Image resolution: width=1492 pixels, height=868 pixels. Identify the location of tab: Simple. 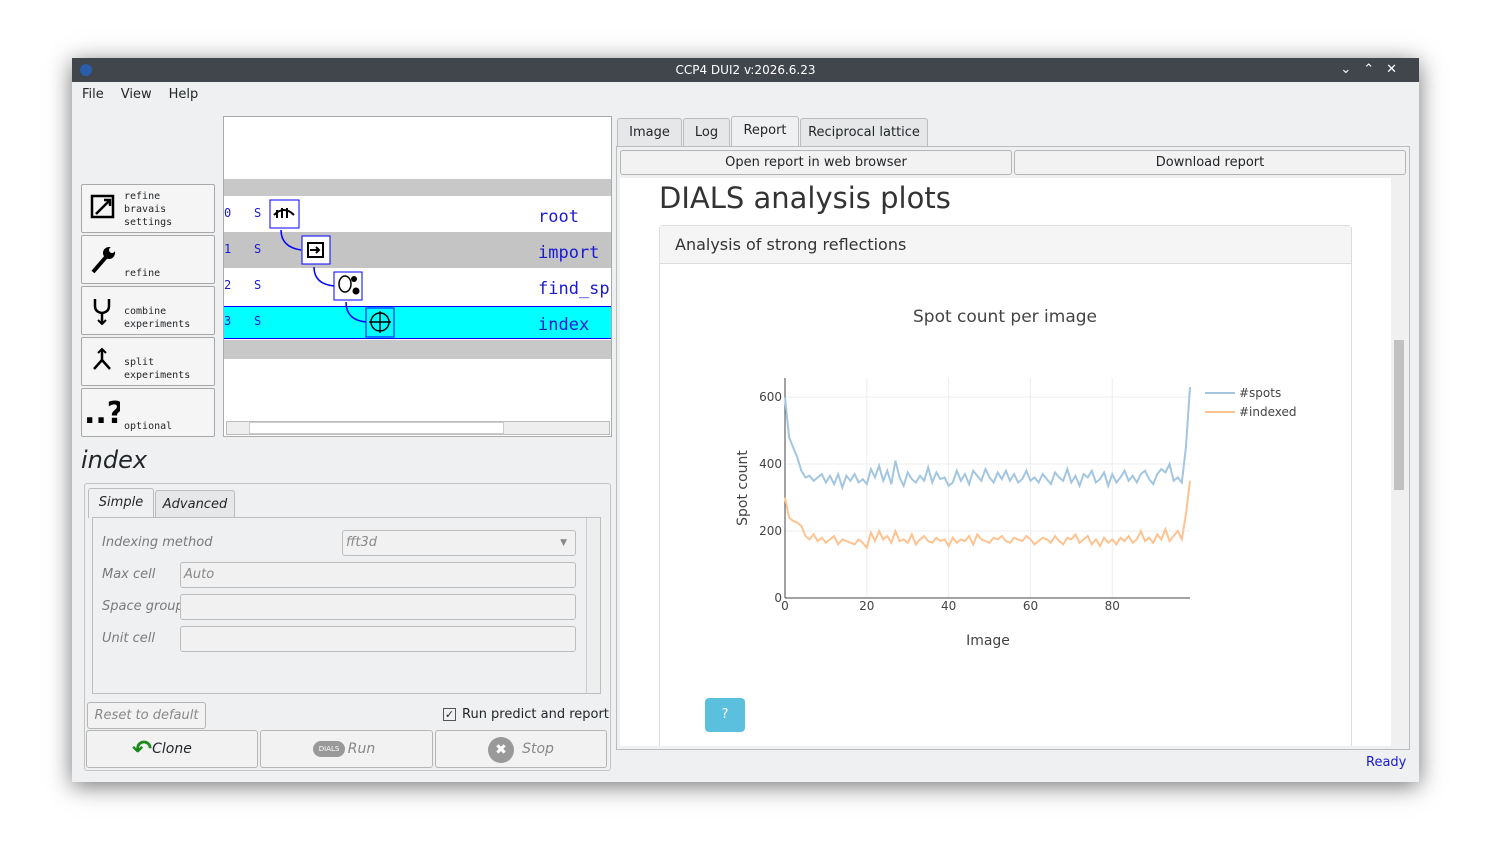
(121, 503).